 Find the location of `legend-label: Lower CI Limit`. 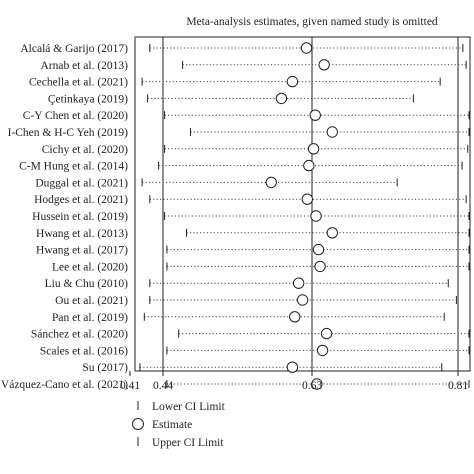

legend-label: Lower CI Limit is located at coordinates (189, 407).